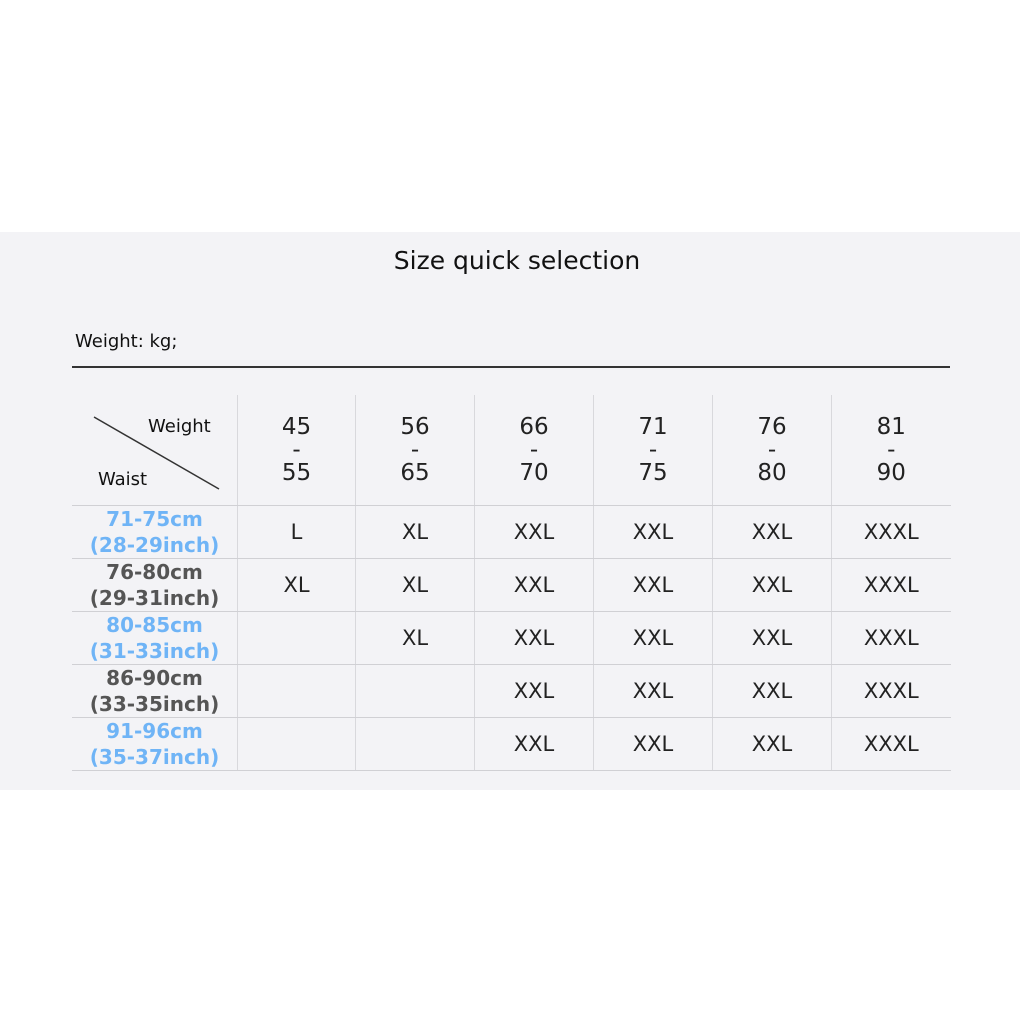 This screenshot has width=1024, height=1024. What do you see at coordinates (156, 453) in the screenshot?
I see `diagonal-line` at bounding box center [156, 453].